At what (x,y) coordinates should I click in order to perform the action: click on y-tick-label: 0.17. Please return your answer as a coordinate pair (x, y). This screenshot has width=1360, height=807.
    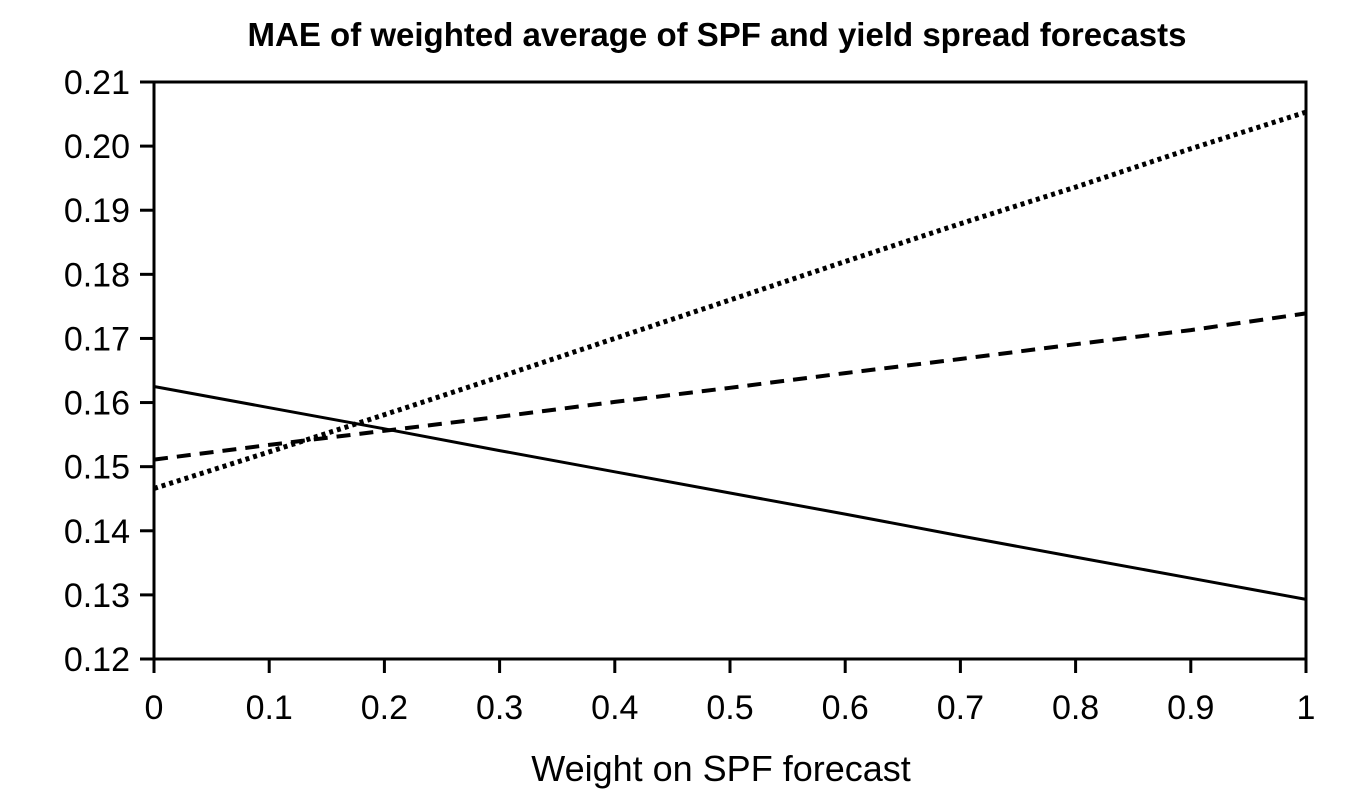
    Looking at the image, I should click on (97, 339).